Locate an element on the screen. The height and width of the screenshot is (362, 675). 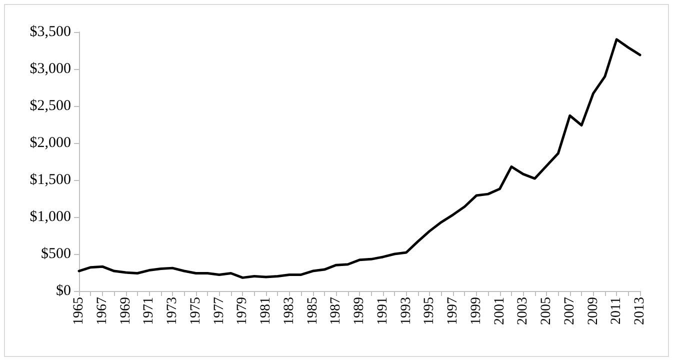
y-tick-label: $3,500 is located at coordinates (50, 32).